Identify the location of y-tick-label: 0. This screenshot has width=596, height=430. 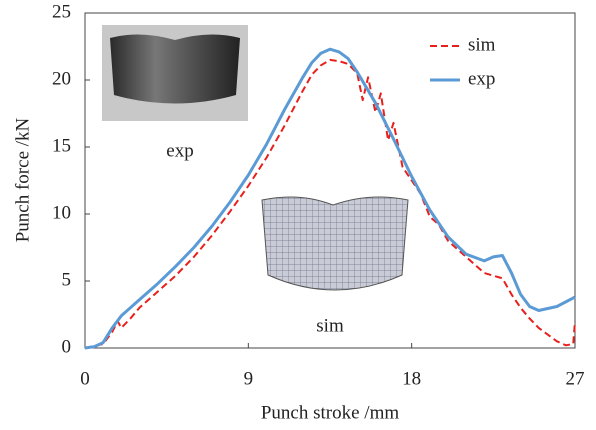
(67, 346).